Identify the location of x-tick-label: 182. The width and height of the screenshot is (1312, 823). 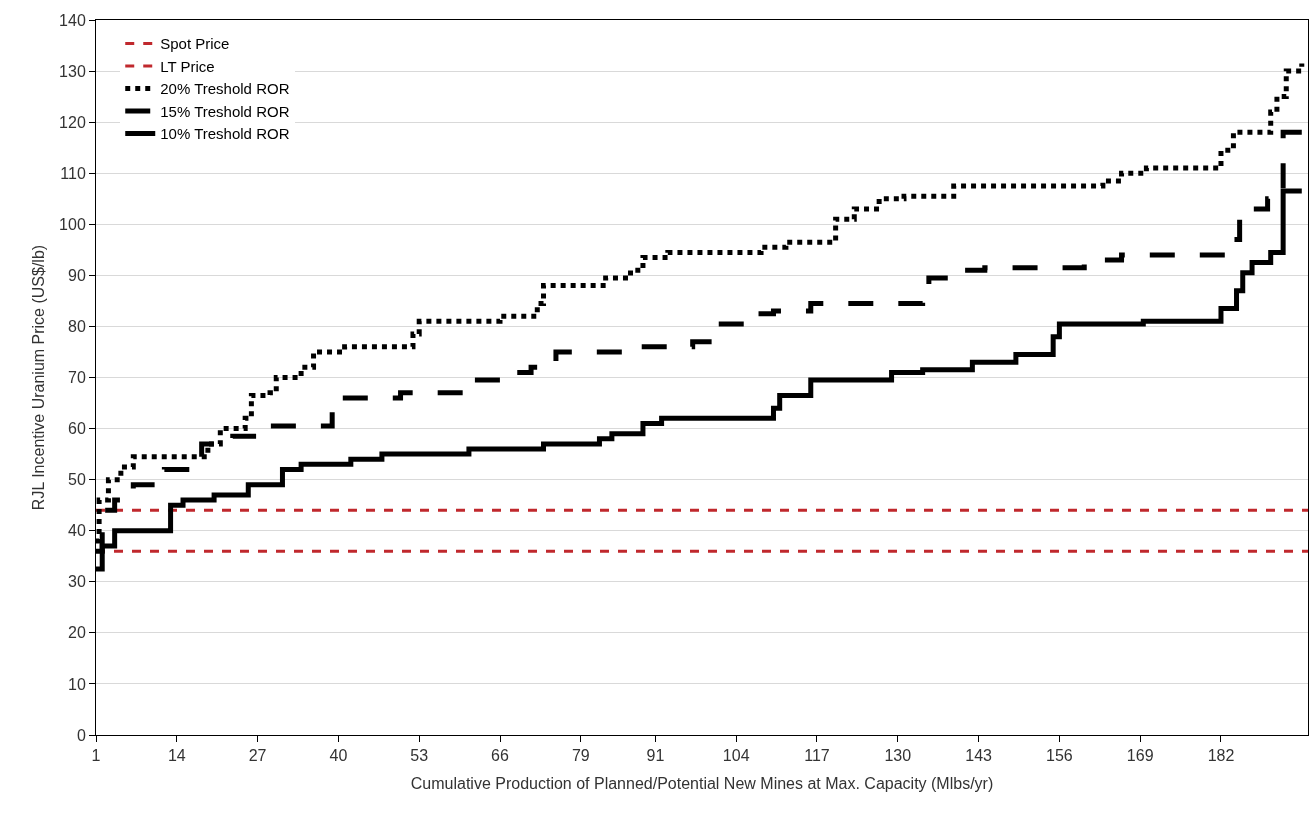
(1221, 756).